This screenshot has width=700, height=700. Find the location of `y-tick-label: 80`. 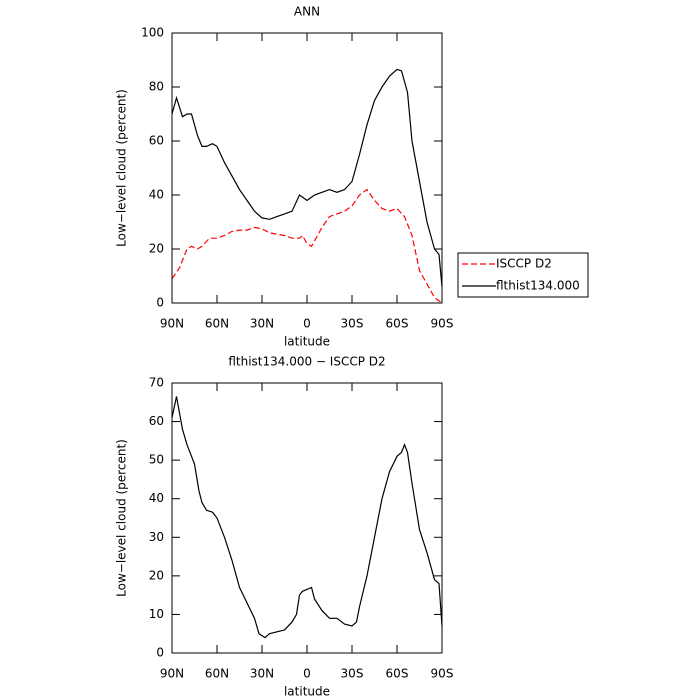

y-tick-label: 80 is located at coordinates (156, 87).